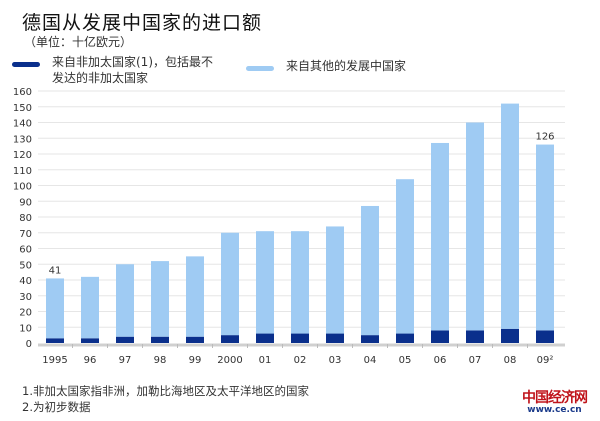 This screenshot has height=421, width=600. What do you see at coordinates (55, 270) in the screenshot?
I see `data-label: 41` at bounding box center [55, 270].